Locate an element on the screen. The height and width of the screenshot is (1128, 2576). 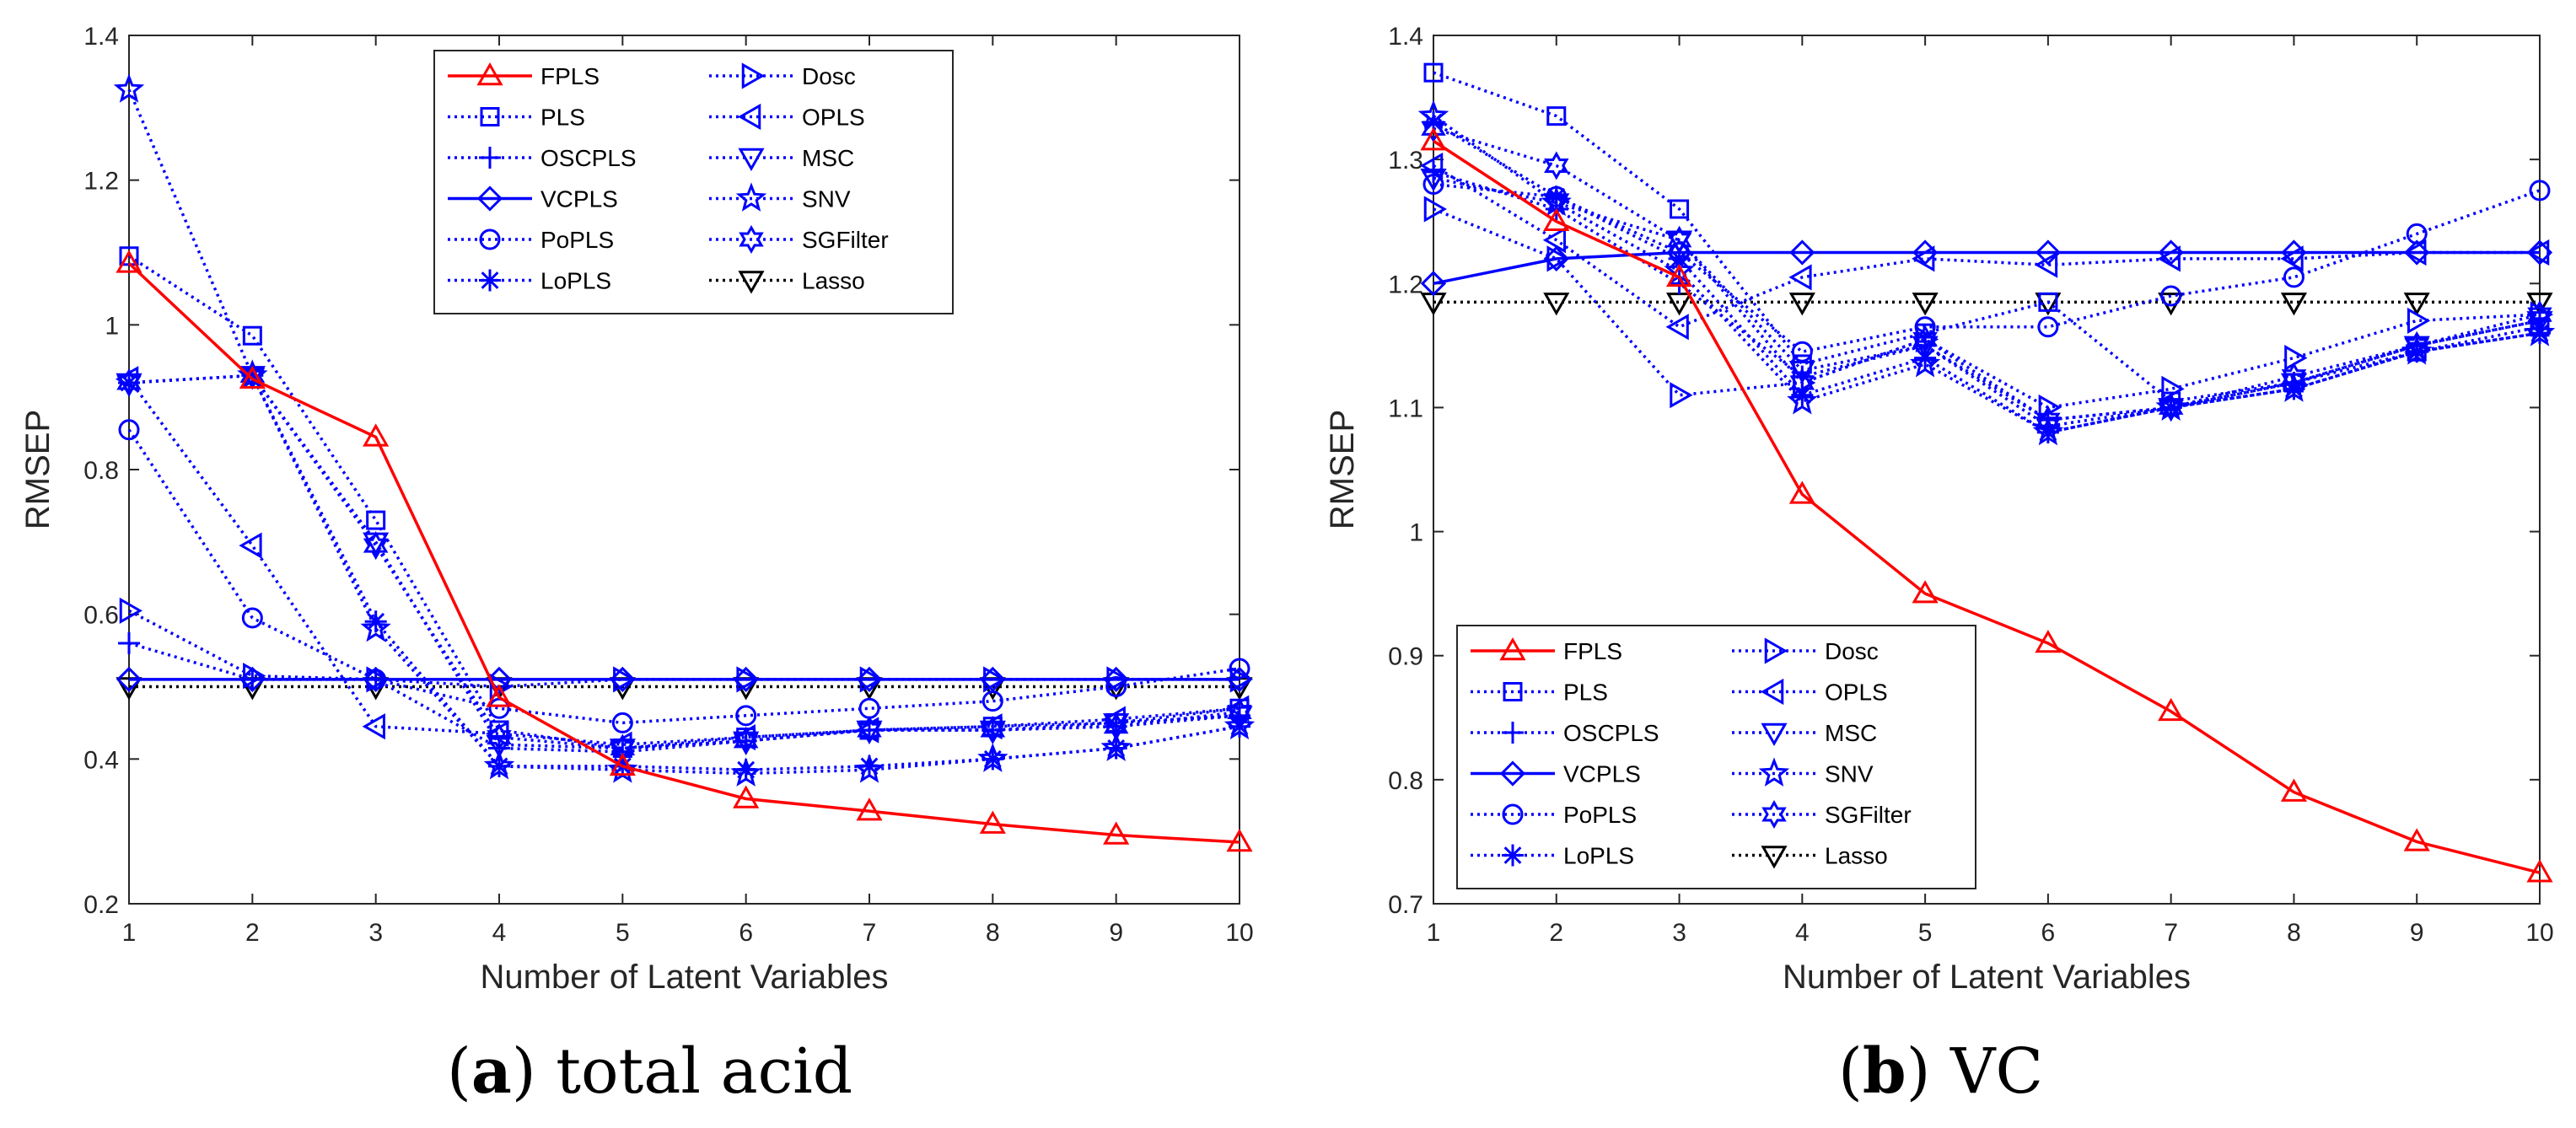
panel-b-legend-marker-fpls is located at coordinates (1512, 649).